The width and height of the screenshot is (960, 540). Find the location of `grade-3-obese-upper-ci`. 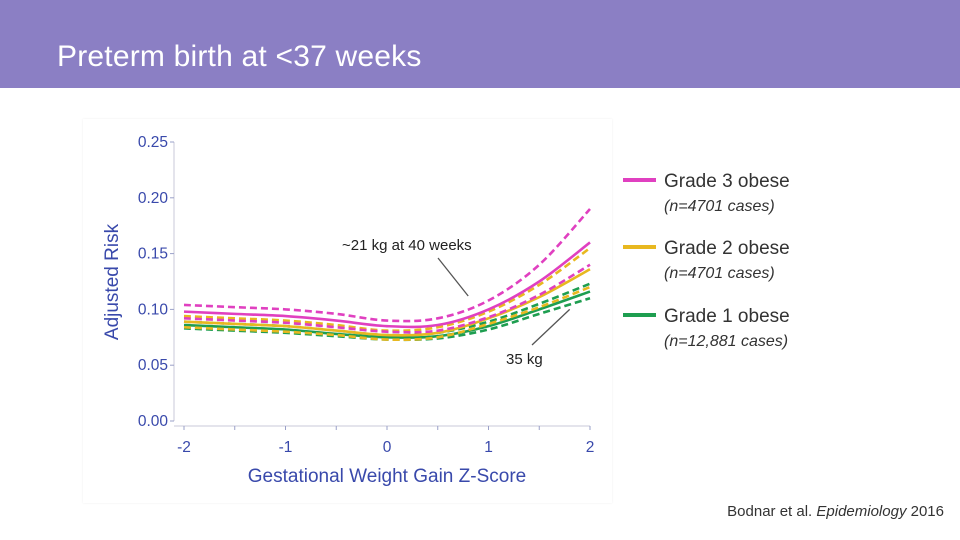

grade-3-obese-upper-ci is located at coordinates (387, 265).